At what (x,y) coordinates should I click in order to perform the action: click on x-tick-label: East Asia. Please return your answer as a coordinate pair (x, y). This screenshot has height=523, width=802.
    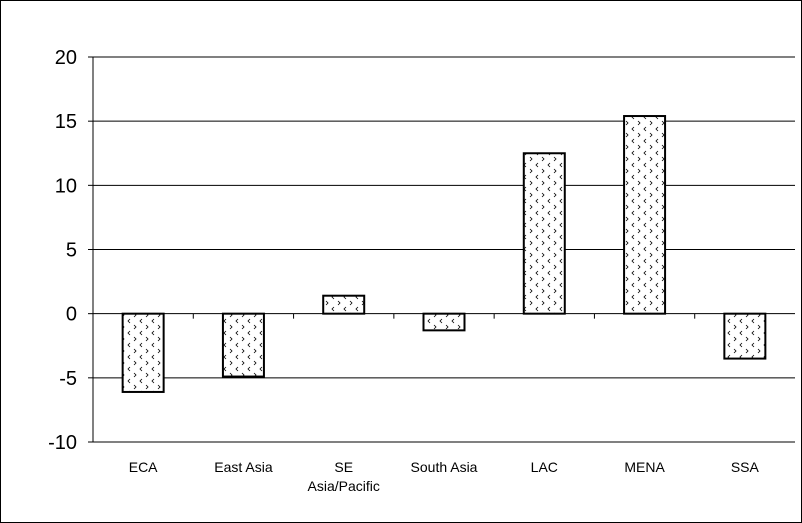
    Looking at the image, I should click on (243, 467).